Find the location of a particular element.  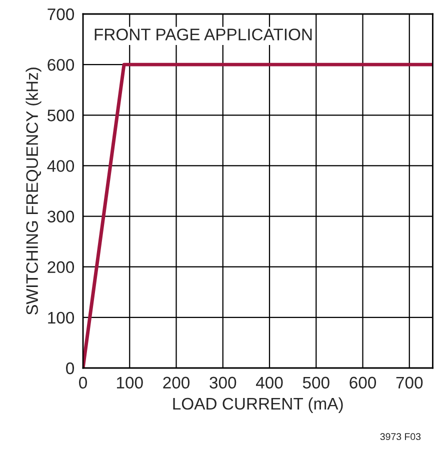

x-tick-label: 300 is located at coordinates (223, 382).